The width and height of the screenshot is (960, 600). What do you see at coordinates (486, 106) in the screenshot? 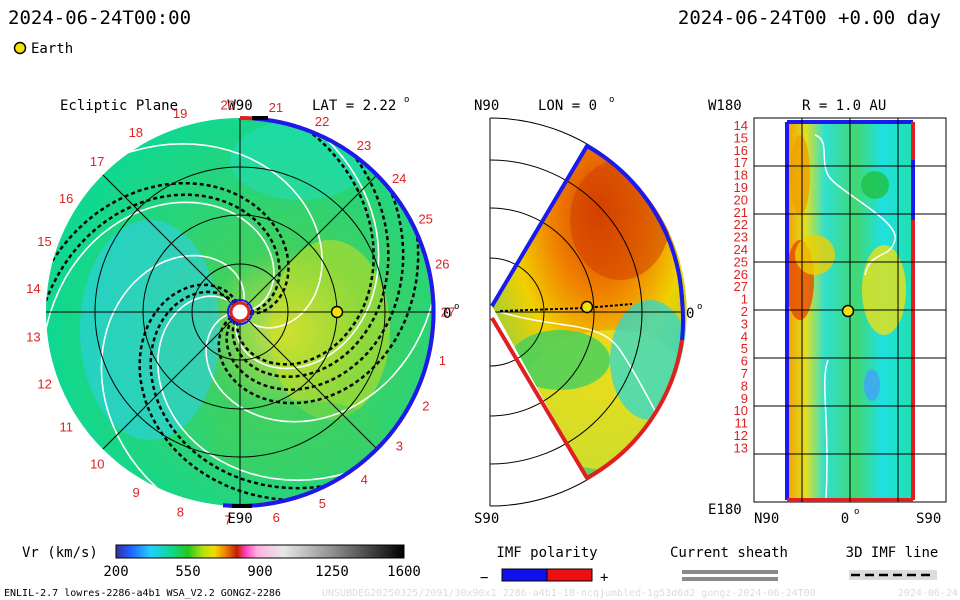
I see `meridional-top-label: N90` at bounding box center [486, 106].